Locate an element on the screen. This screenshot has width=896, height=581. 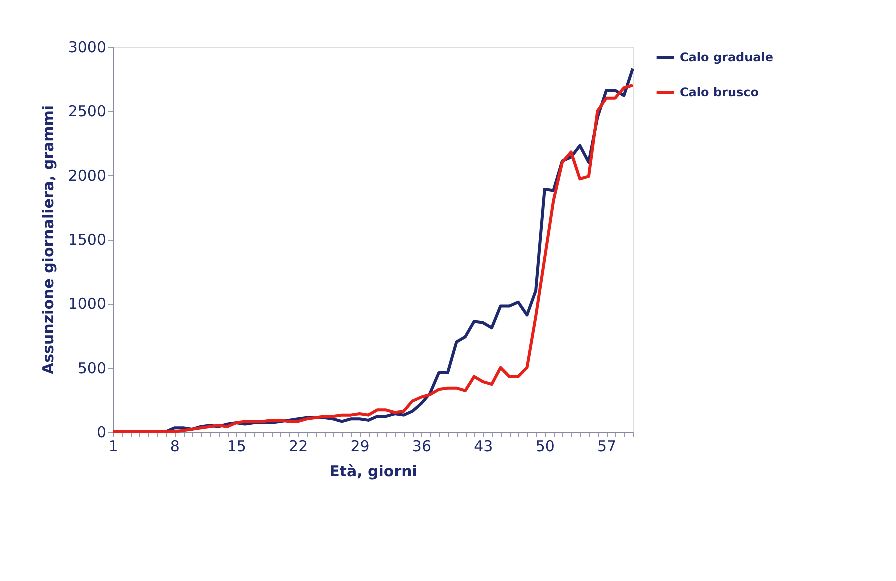
y-axis-title: Assunzione giornaliera, grammi is located at coordinates (48, 240).